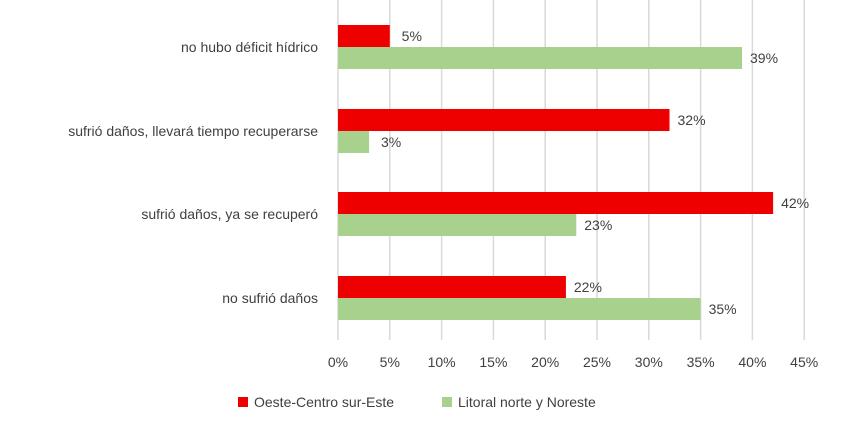 This screenshot has width=862, height=426. Describe the element at coordinates (804, 362) in the screenshot. I see `x-tick-label: 45%` at that location.